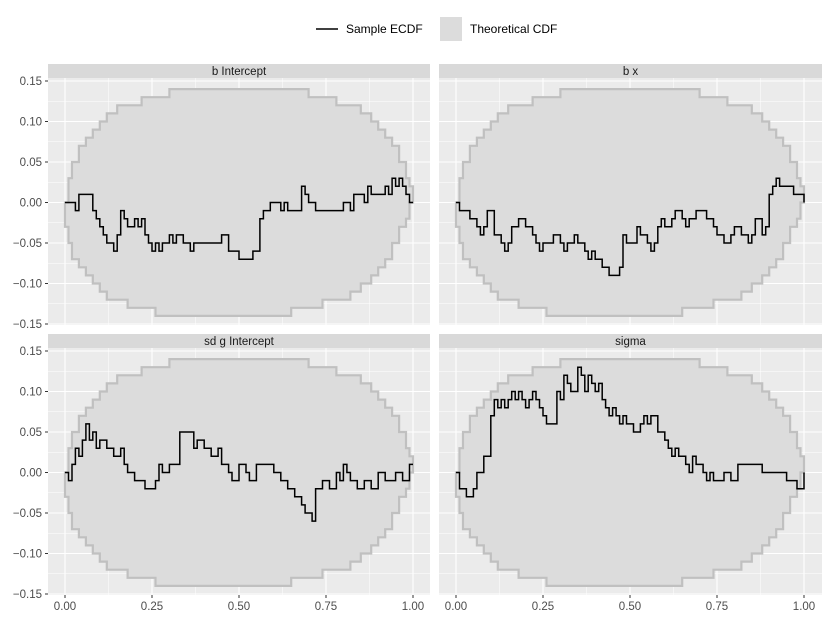 Image resolution: width=830 pixels, height=623 pixels. I want to click on strip-label: b Intercept, so click(239, 72).